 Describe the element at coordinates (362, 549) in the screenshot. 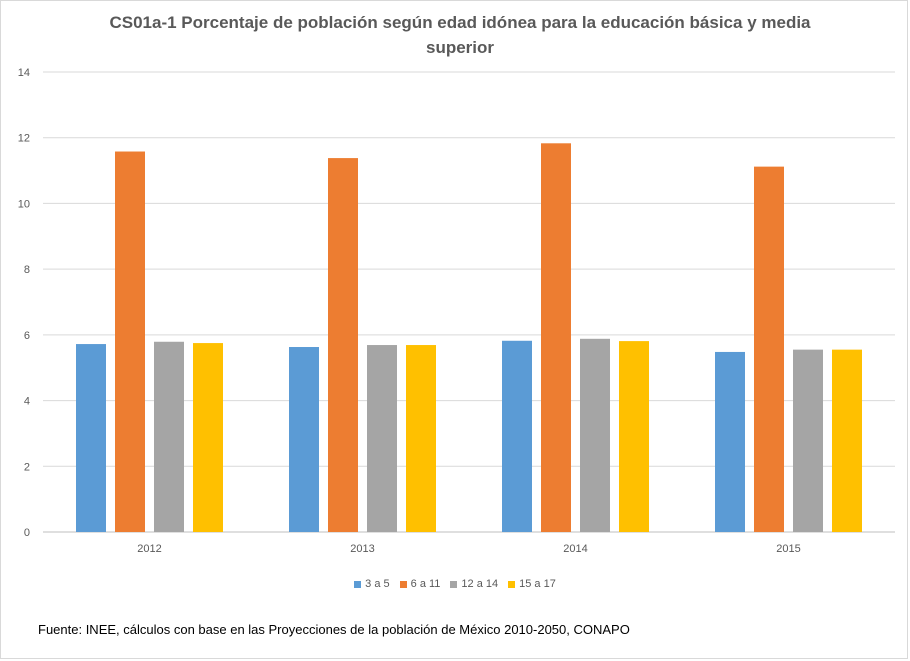

I see `x-tick-label: 2013` at that location.